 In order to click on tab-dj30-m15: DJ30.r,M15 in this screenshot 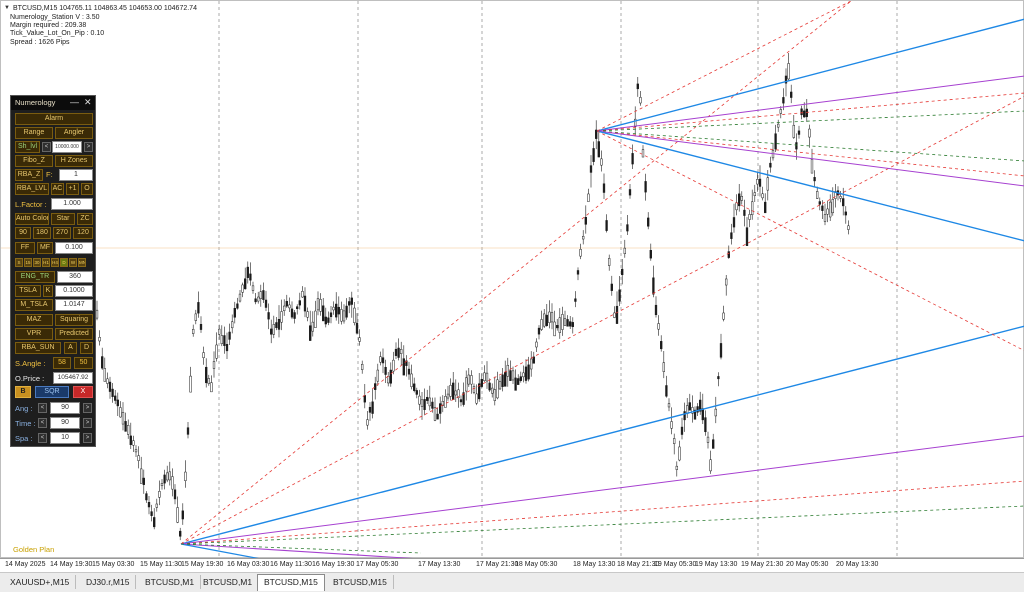, I will do `click(108, 582)`.